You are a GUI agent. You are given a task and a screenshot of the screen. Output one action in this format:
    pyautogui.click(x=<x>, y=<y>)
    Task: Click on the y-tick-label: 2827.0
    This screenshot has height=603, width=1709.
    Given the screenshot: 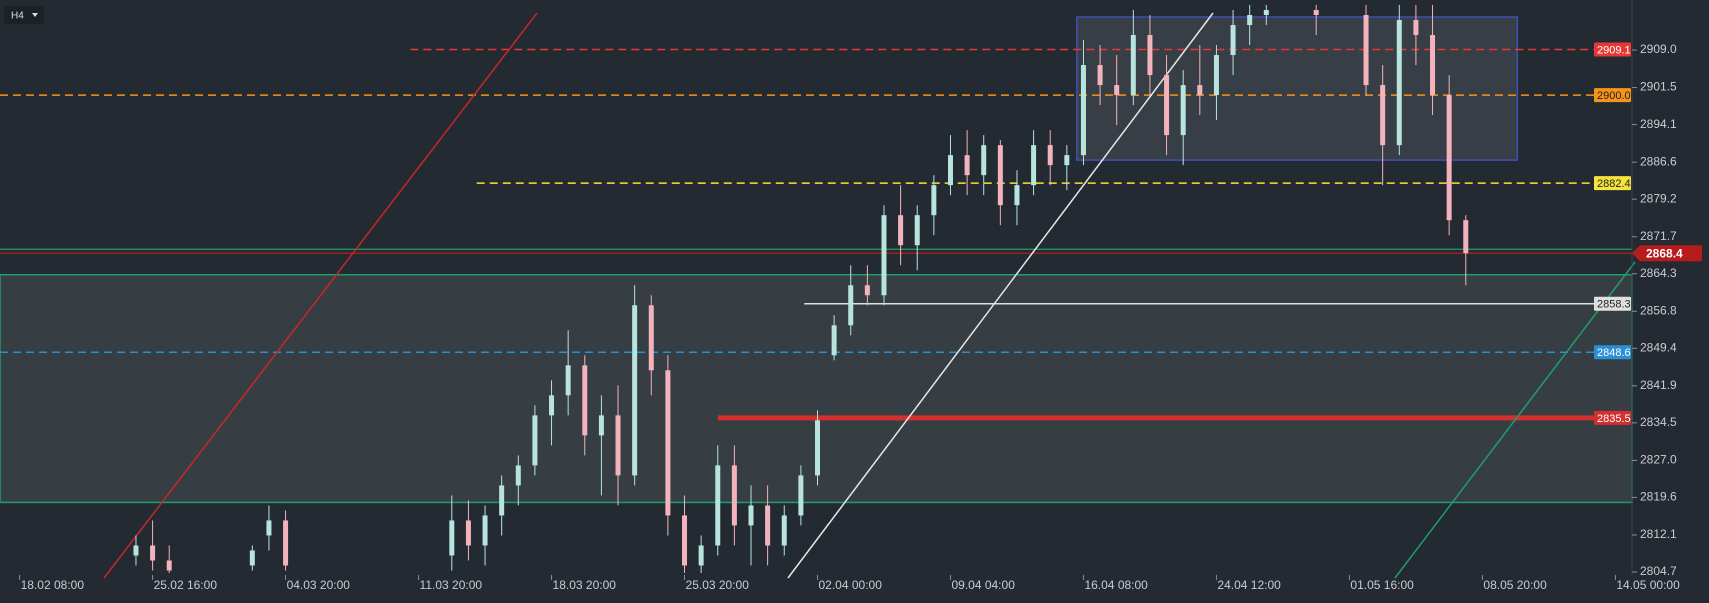 What is the action you would take?
    pyautogui.click(x=1658, y=460)
    